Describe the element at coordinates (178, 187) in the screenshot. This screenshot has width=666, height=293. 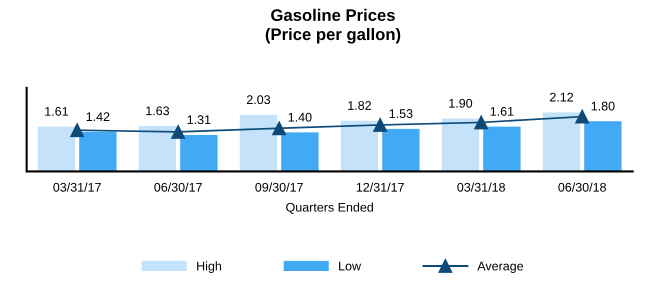
I see `x-tick-label: 06/30/17` at that location.